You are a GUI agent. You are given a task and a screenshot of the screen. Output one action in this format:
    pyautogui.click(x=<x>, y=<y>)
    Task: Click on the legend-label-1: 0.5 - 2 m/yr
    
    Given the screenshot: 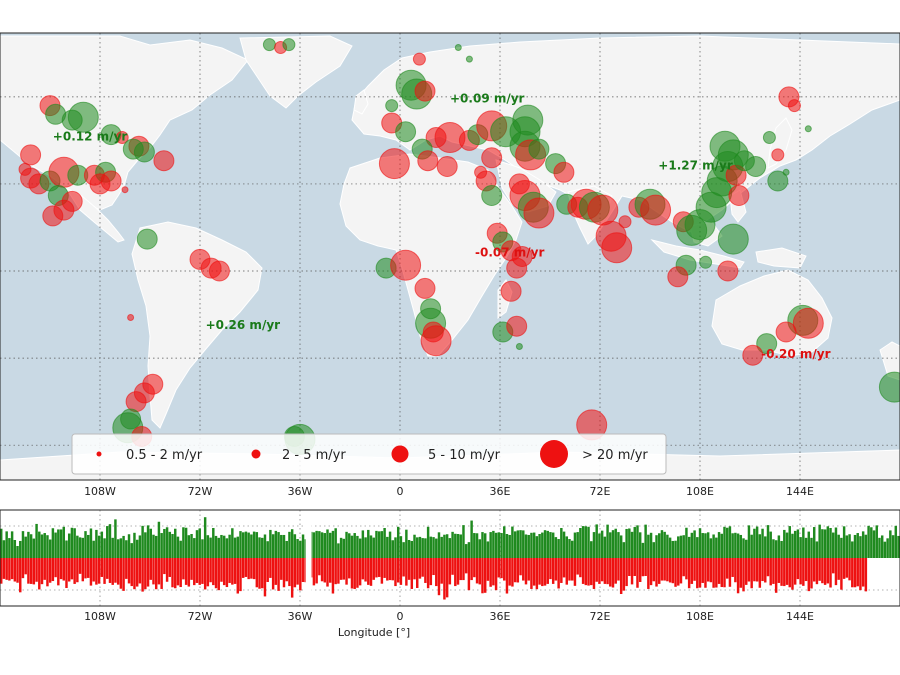 What is the action you would take?
    pyautogui.click(x=164, y=455)
    